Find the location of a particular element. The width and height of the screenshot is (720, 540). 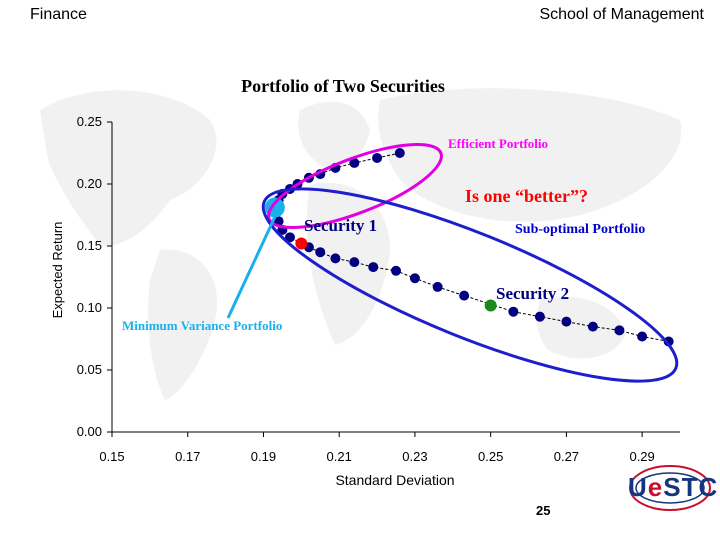

logo-swirl-icon is located at coordinates (670, 488).